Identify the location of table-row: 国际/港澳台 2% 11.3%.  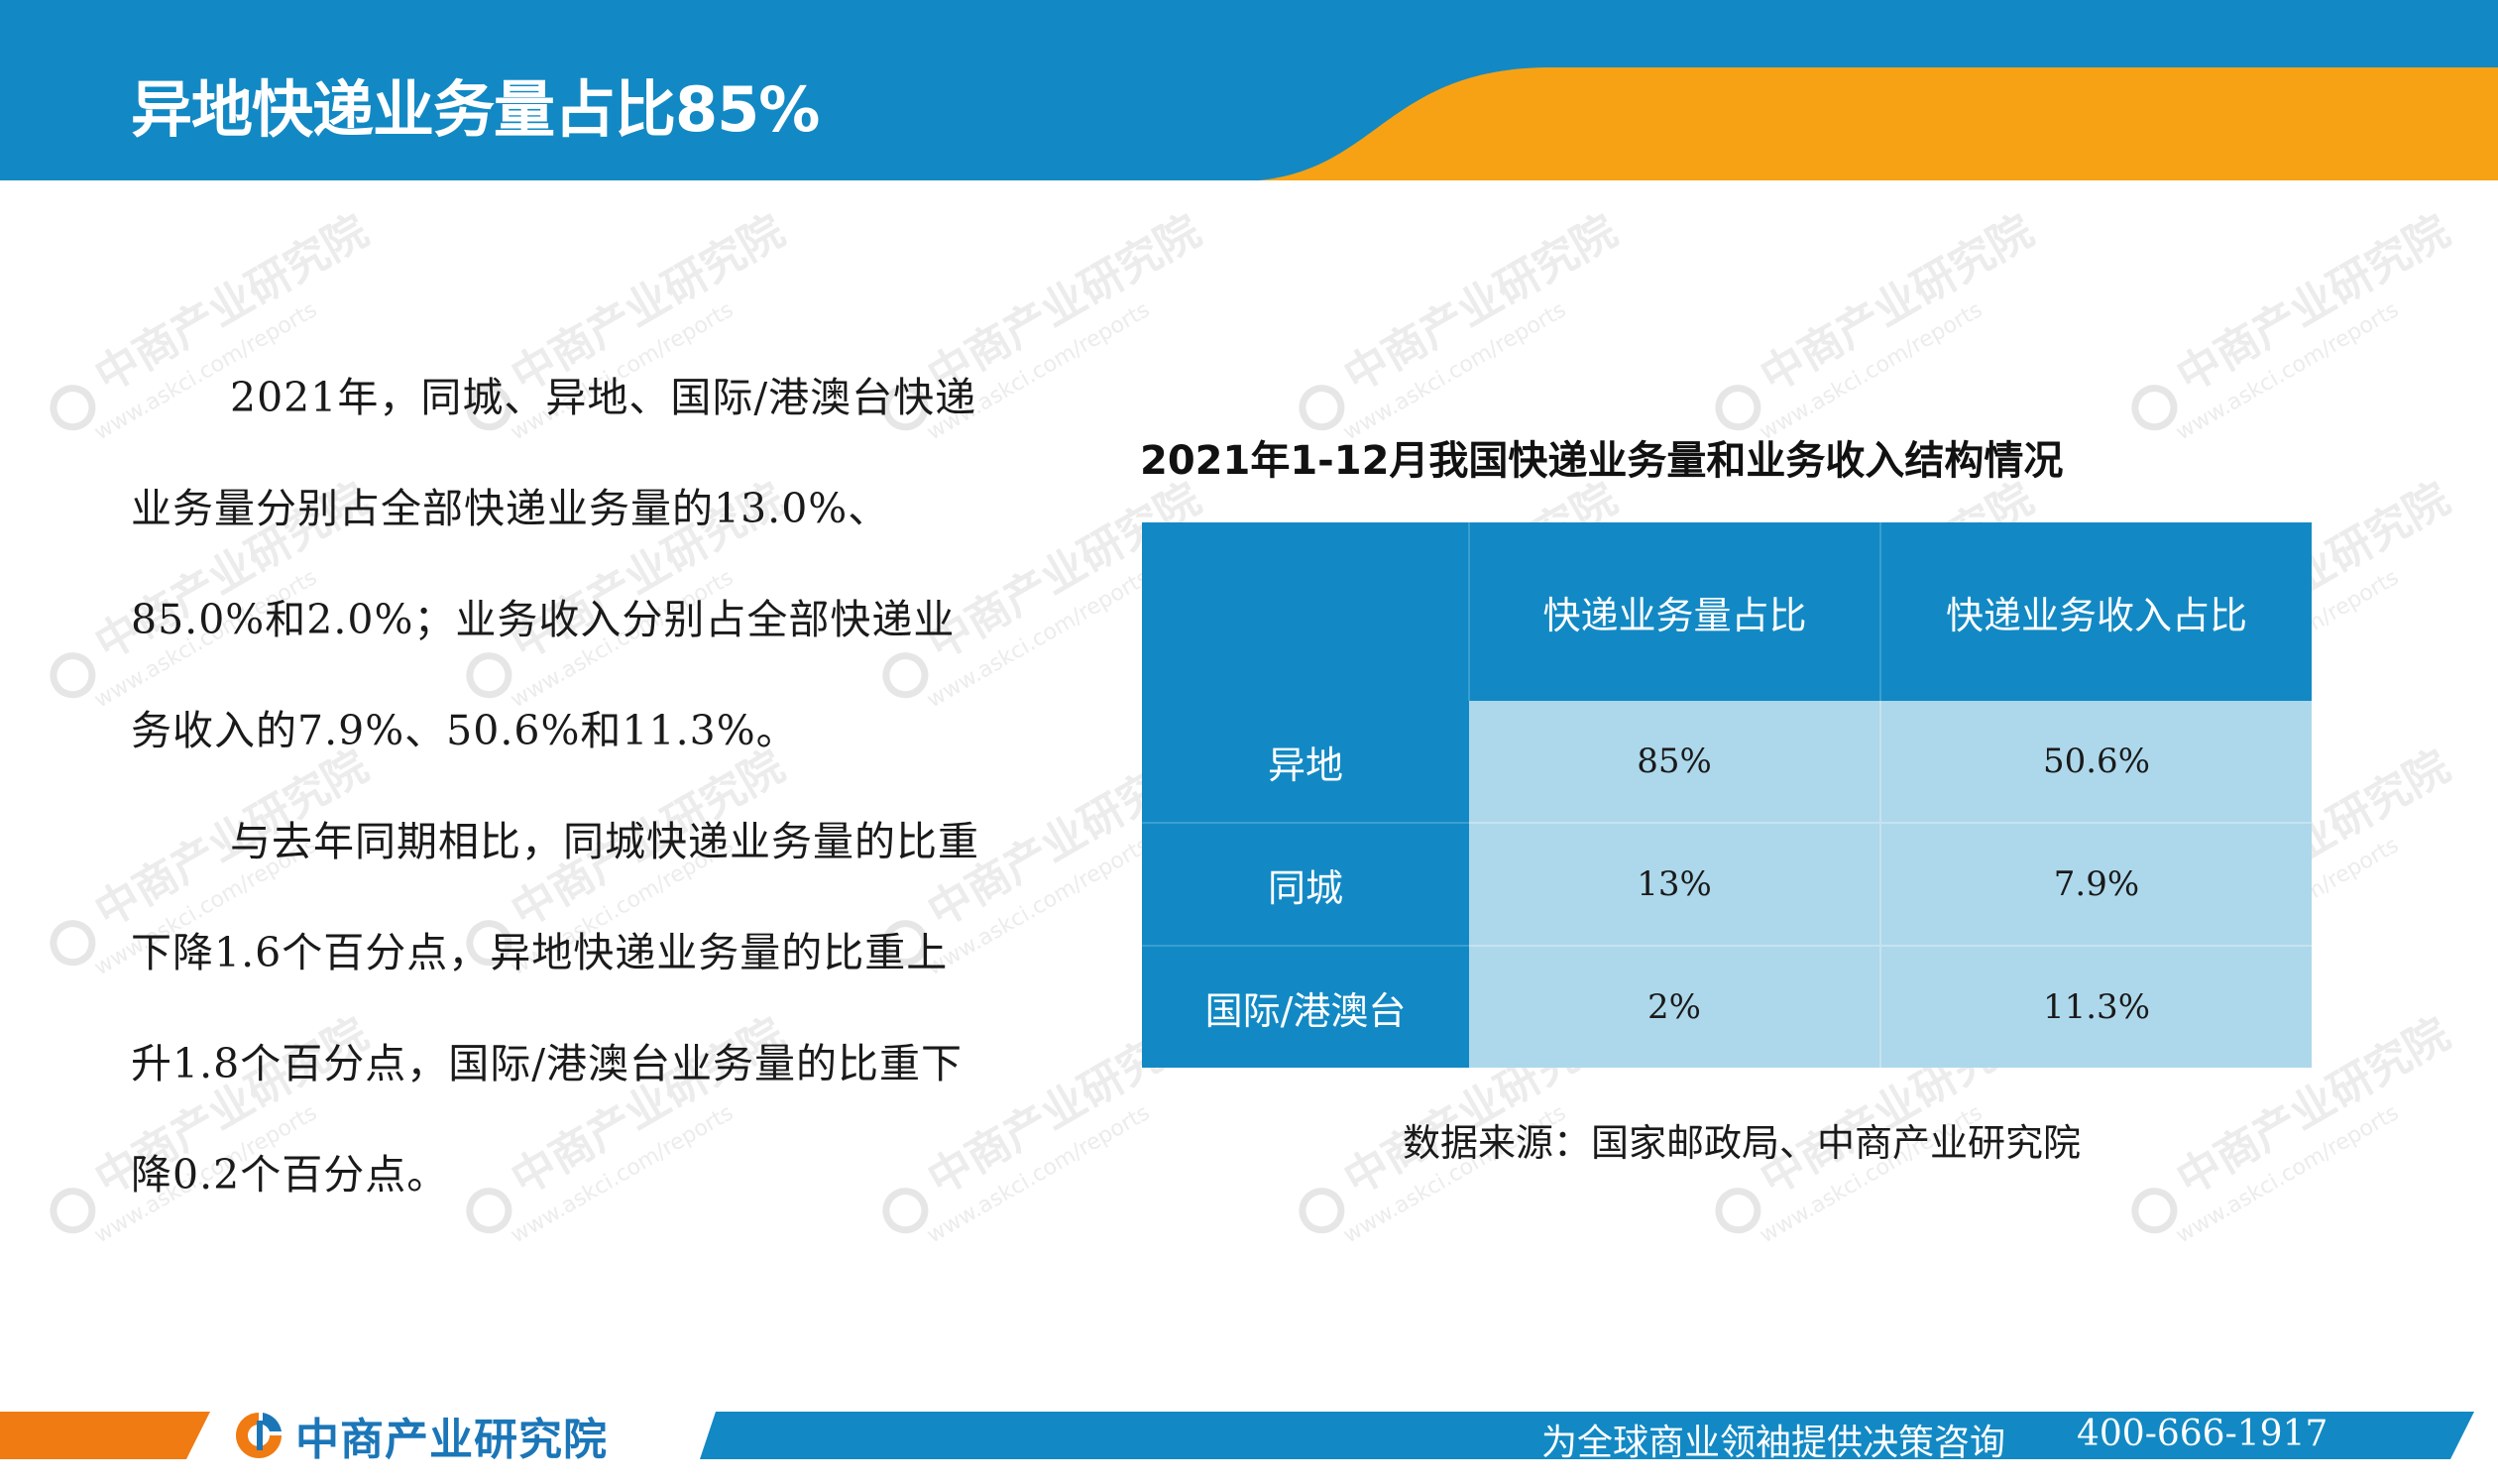
(1727, 1007).